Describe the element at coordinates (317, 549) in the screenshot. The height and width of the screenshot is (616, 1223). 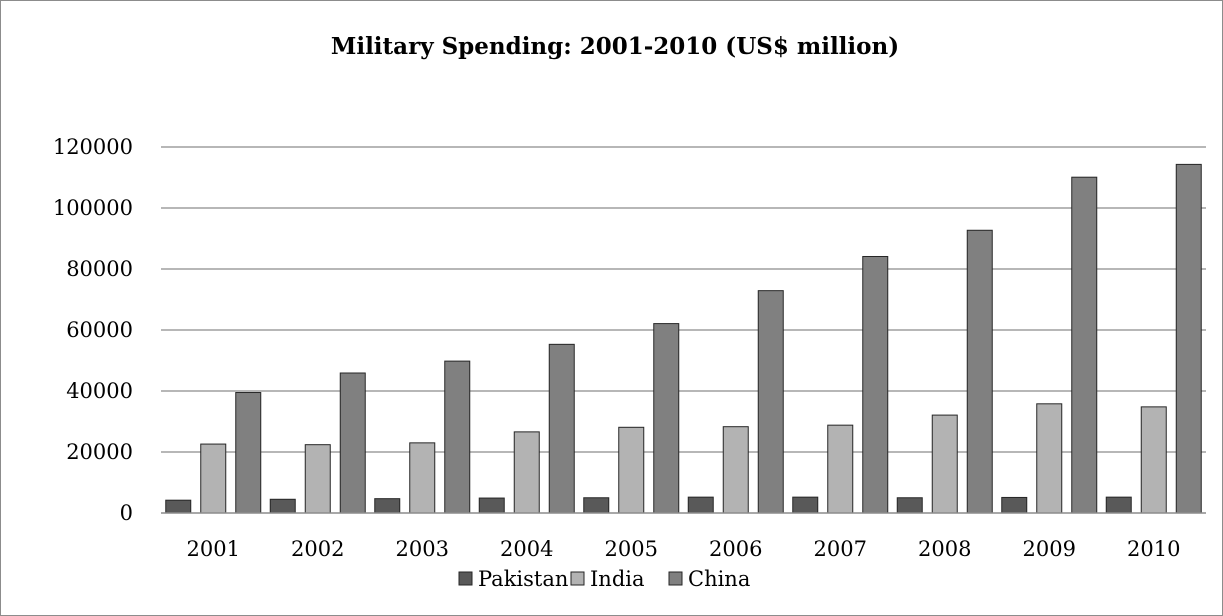
I see `x-tick-label: 2002` at that location.